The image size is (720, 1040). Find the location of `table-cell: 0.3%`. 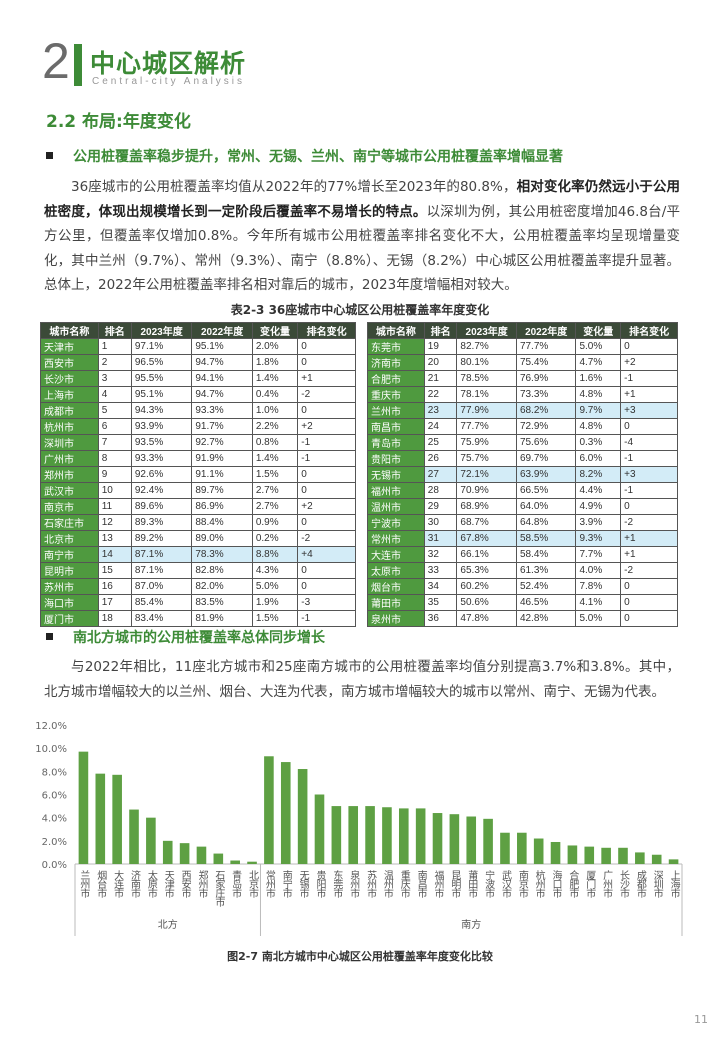

table-cell: 0.3% is located at coordinates (598, 442).